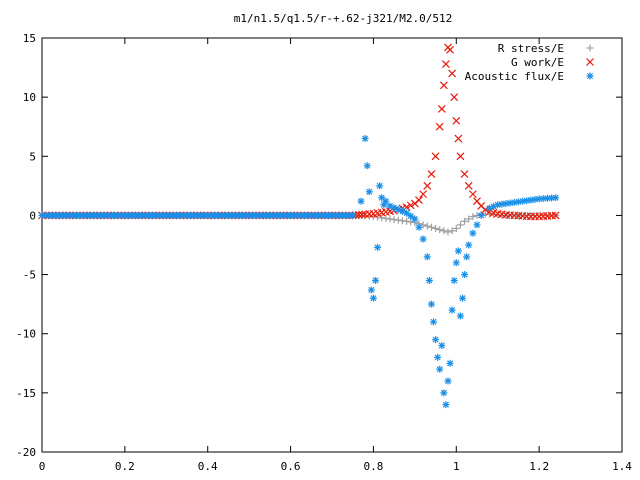 This screenshot has width=640, height=480. I want to click on y-tick-label: -20, so click(26, 452).